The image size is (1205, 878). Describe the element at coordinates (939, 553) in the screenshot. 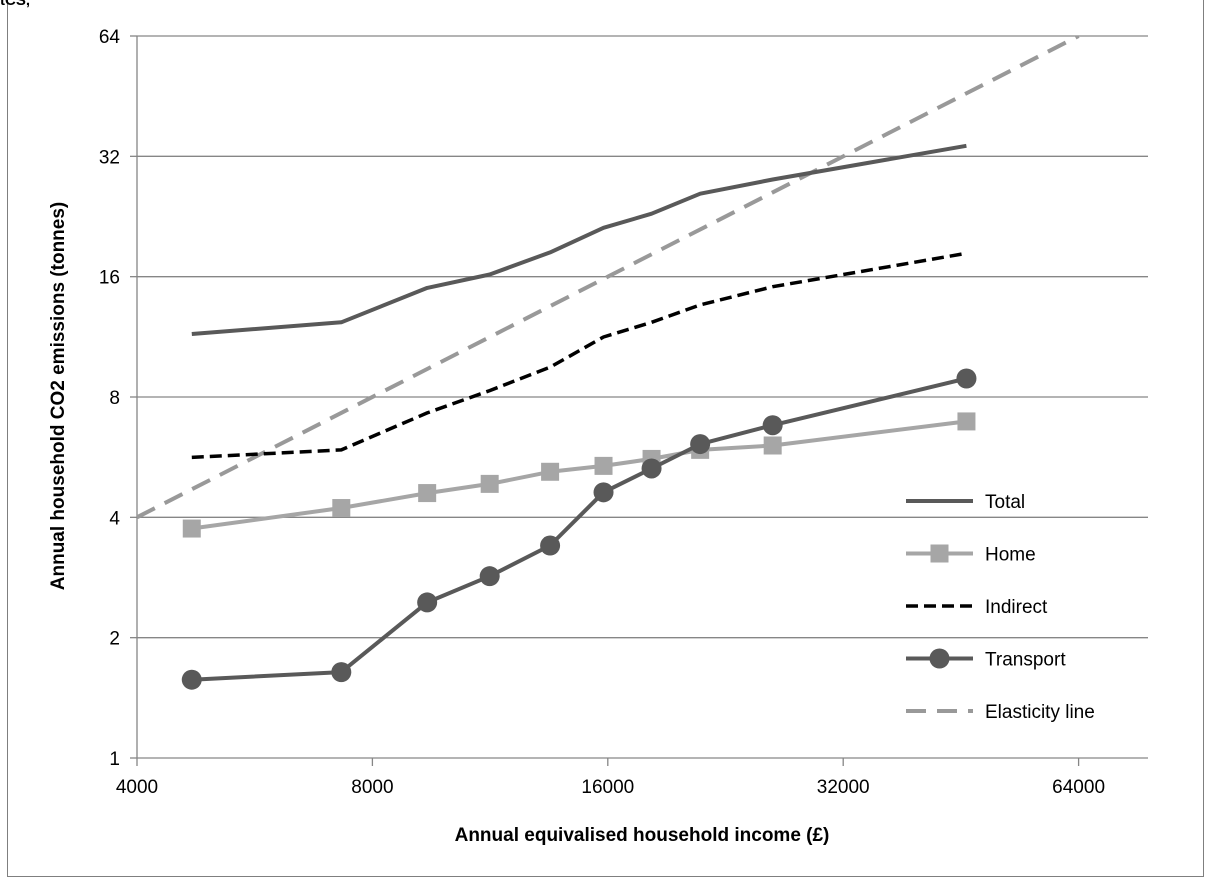

I see `legend-marker-home` at that location.